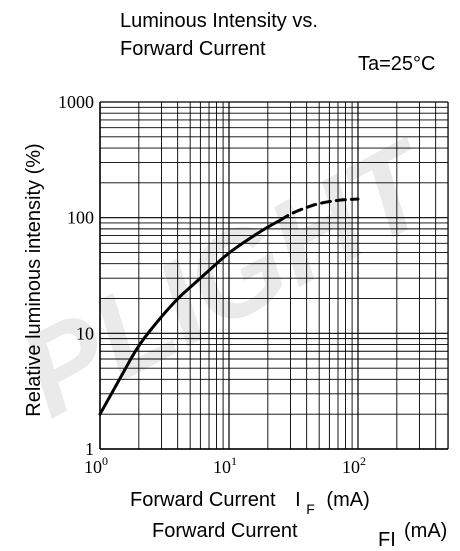 The width and height of the screenshot is (460, 551). Describe the element at coordinates (193, 49) in the screenshot. I see `chart-title-line2: Forward Current` at that location.